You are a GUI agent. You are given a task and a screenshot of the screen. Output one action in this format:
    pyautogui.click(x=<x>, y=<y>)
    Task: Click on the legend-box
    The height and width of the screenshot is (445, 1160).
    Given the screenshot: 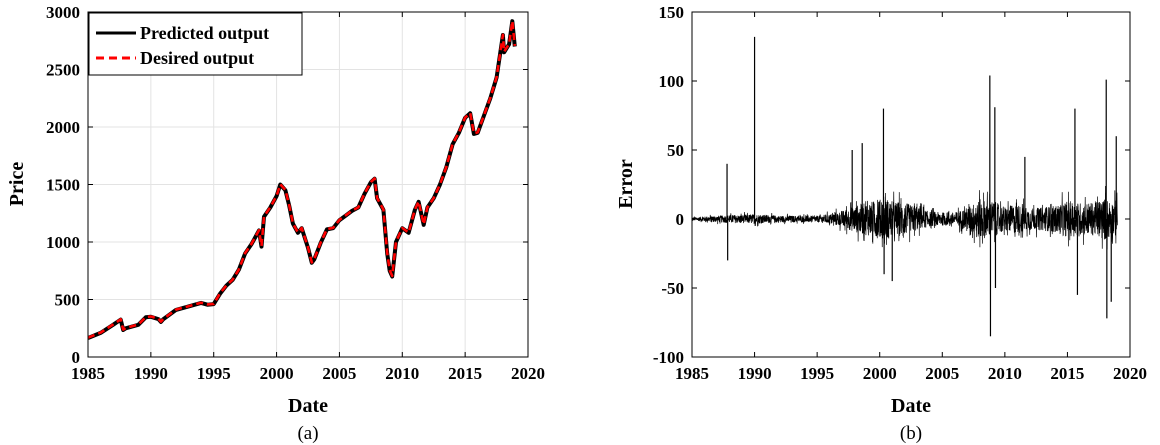 What is the action you would take?
    pyautogui.click(x=195, y=44)
    